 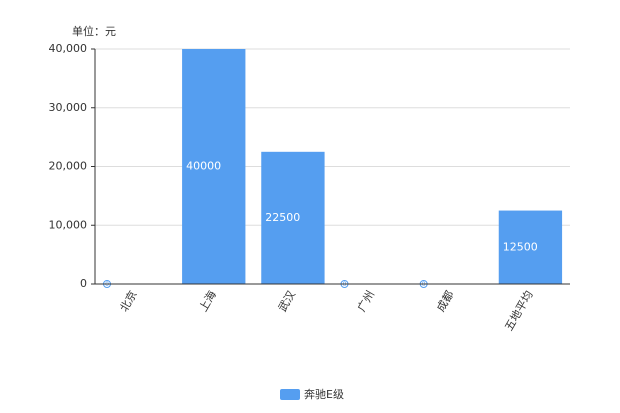 What do you see at coordinates (287, 302) in the screenshot?
I see `x-tick-label: 武汉` at bounding box center [287, 302].